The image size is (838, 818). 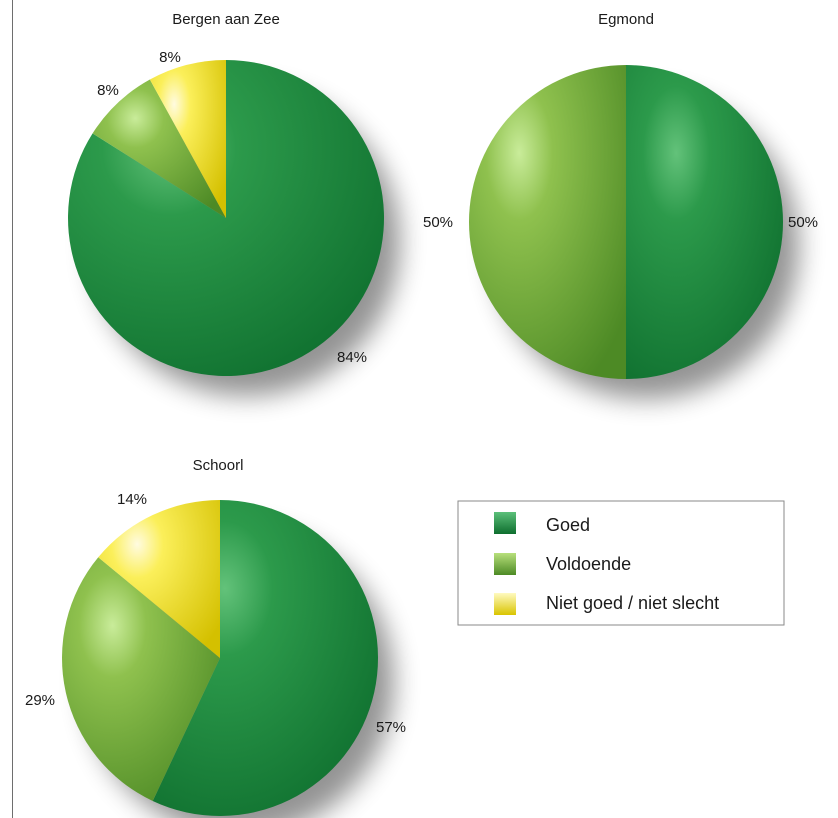 I want to click on frame-border-left, so click(x=12, y=409).